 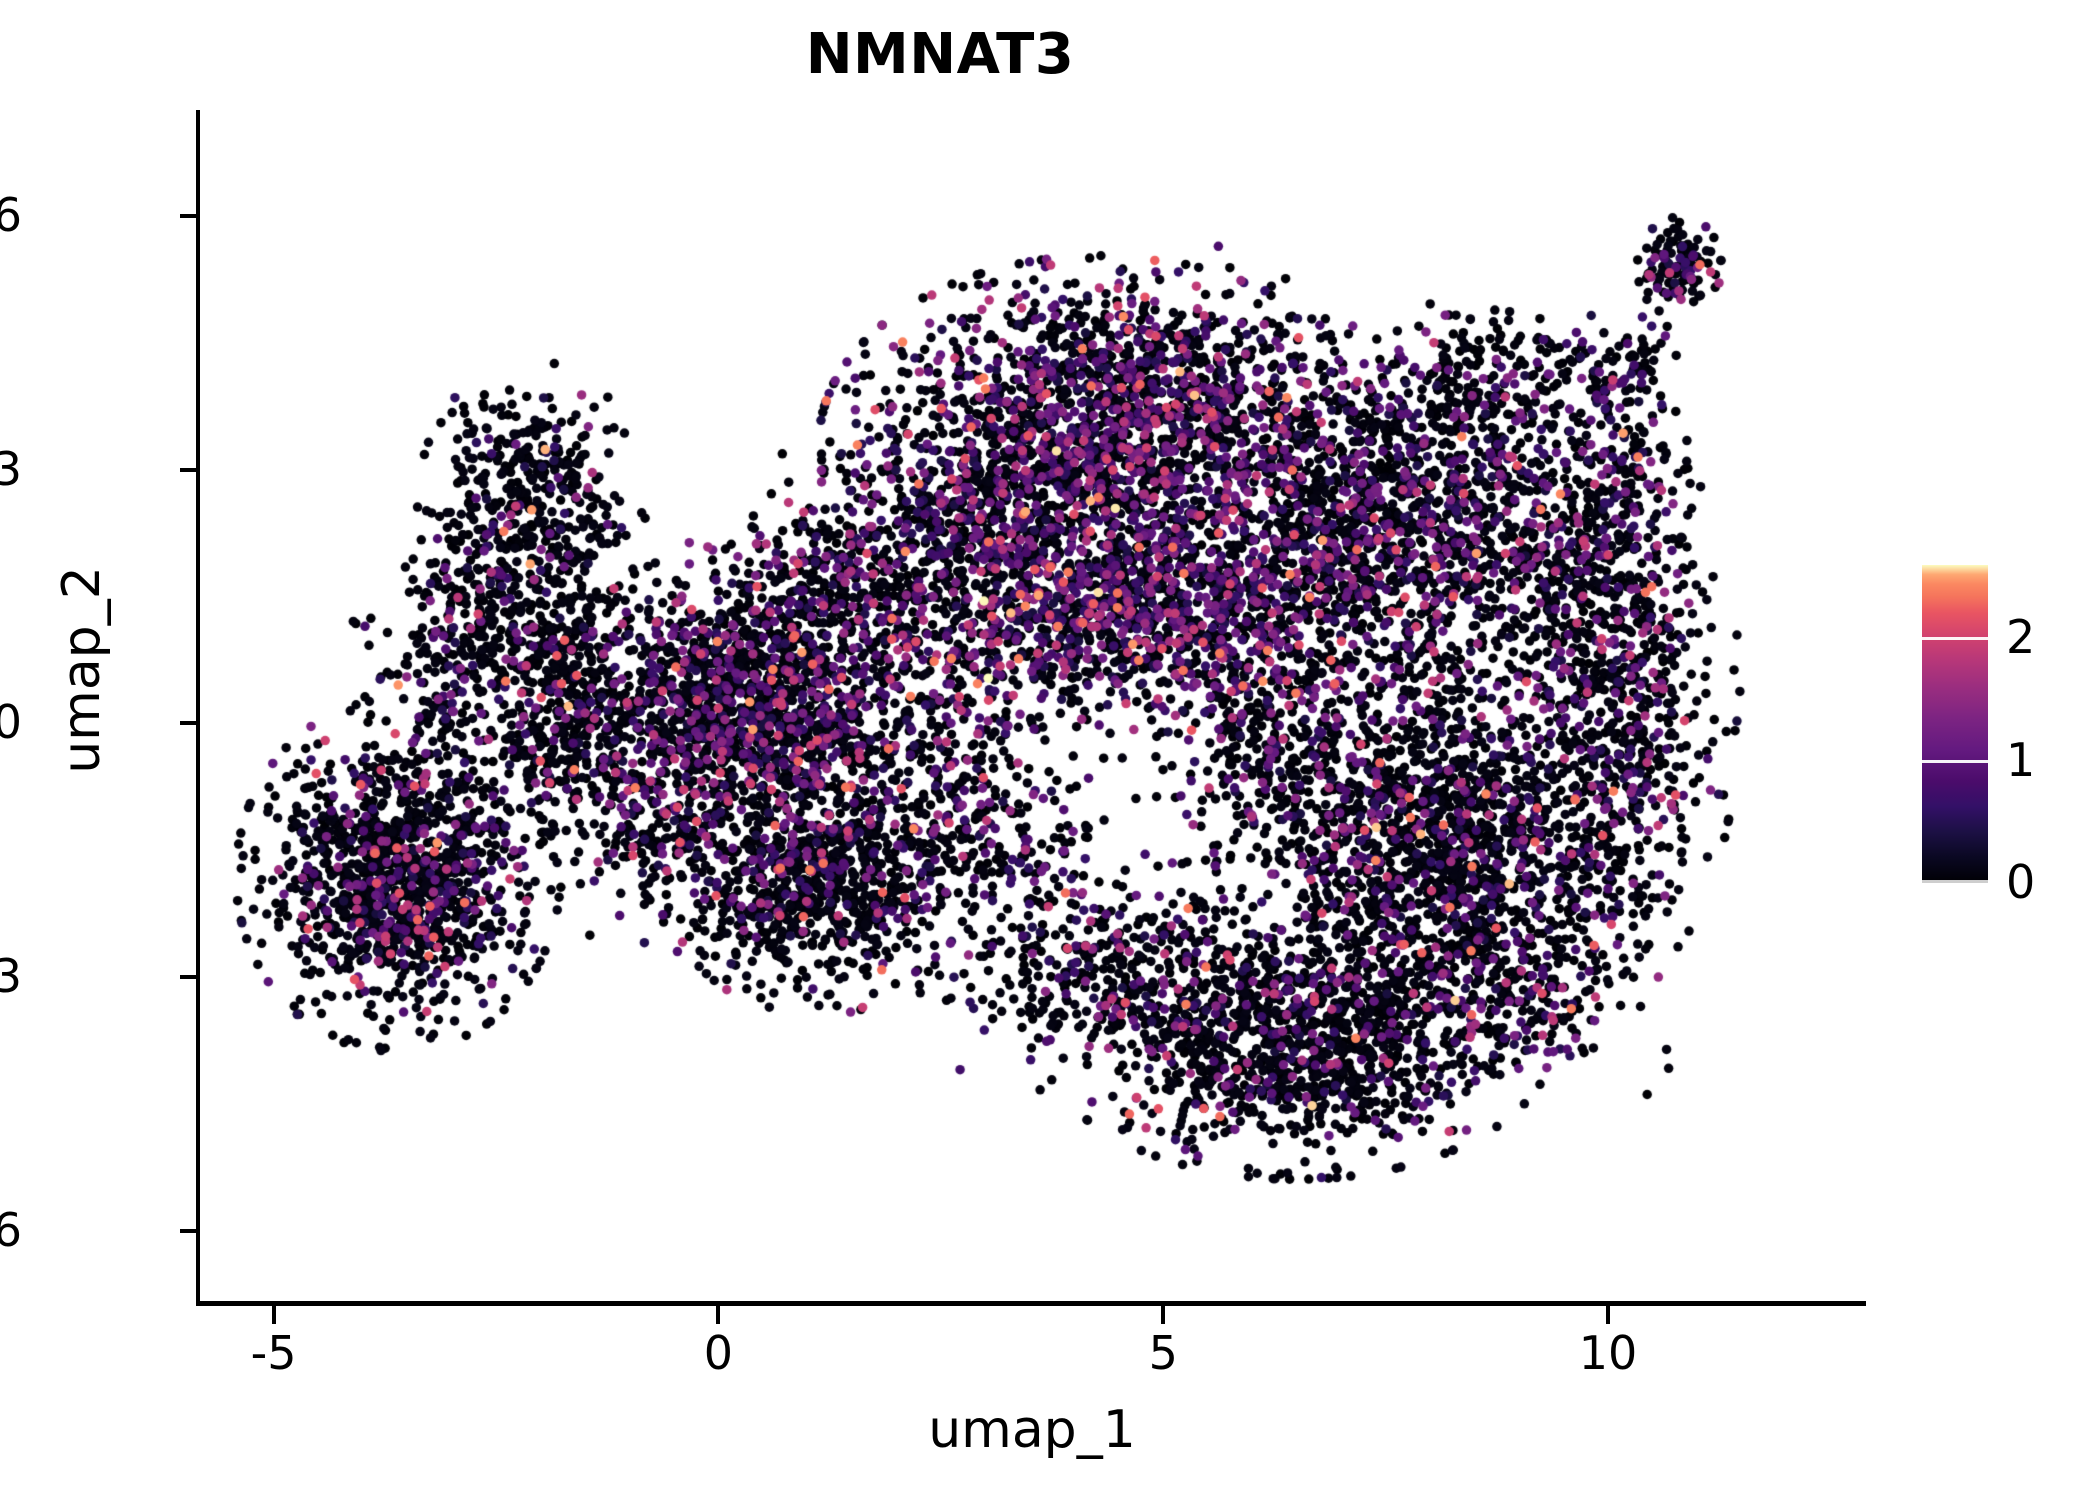 I want to click on x-tick-label: 0, so click(x=718, y=1353).